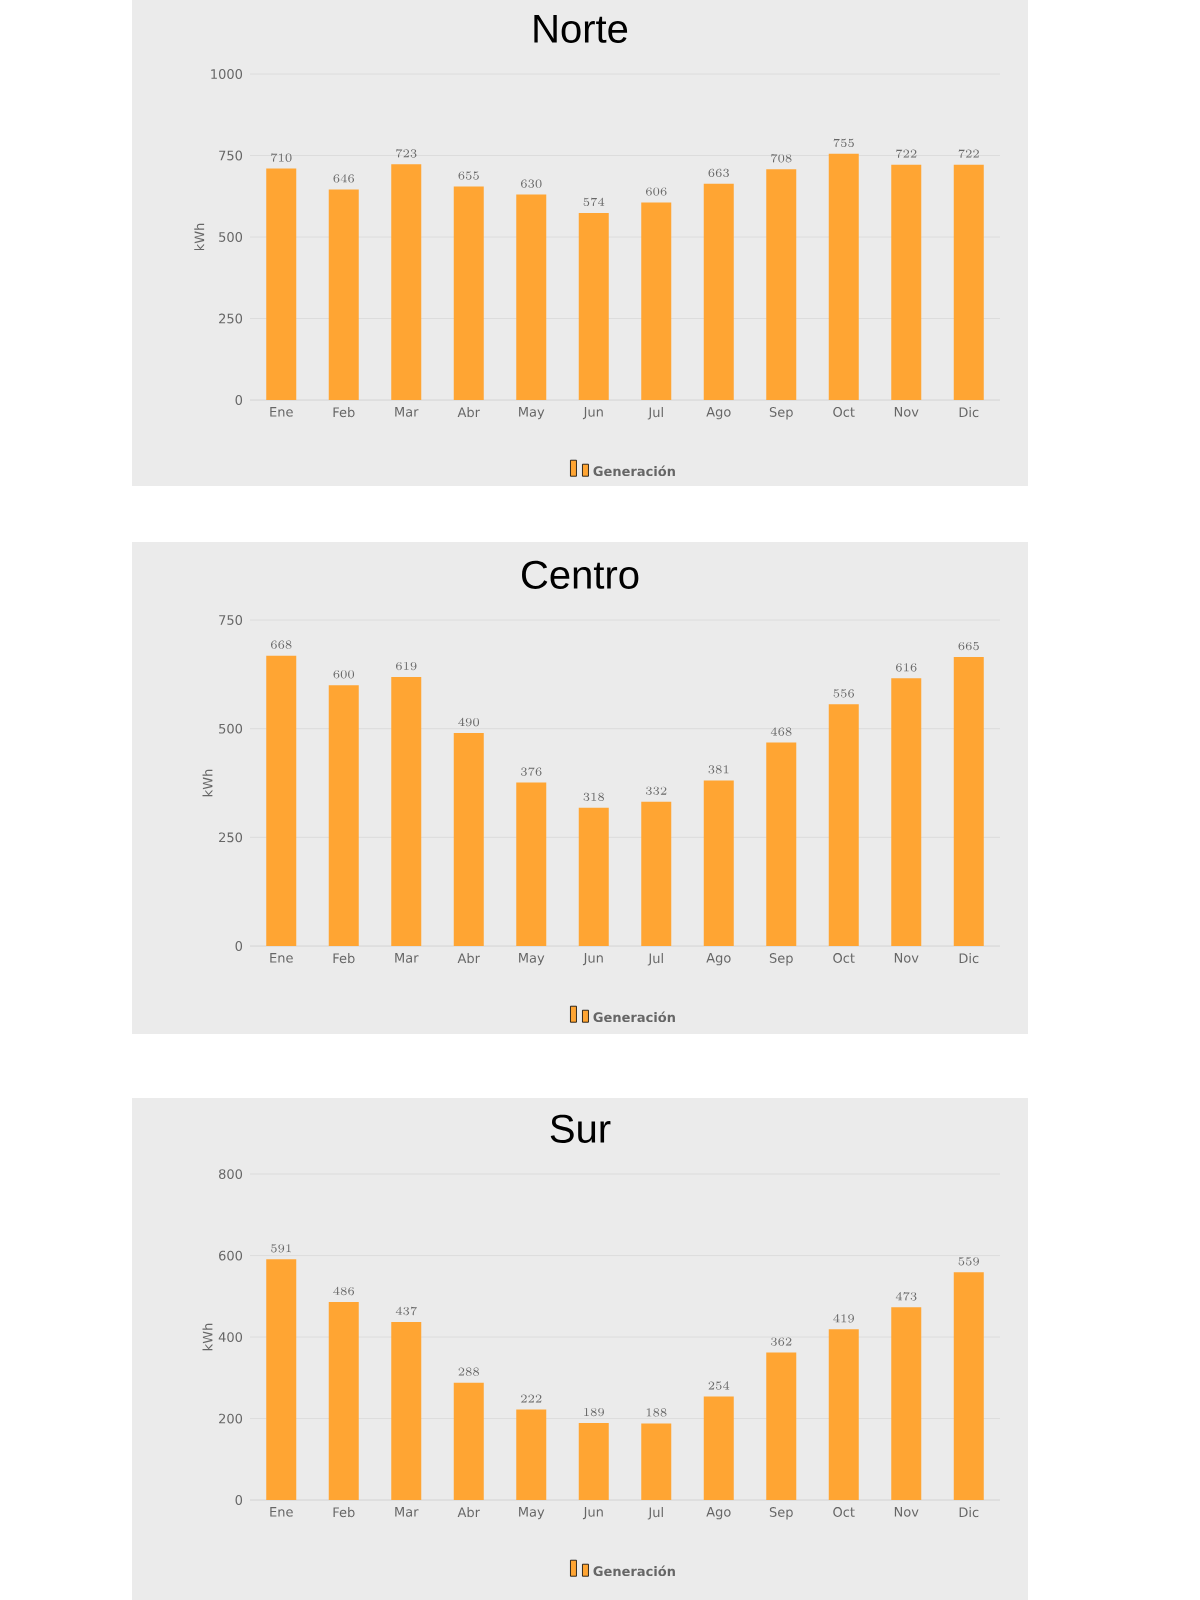 The height and width of the screenshot is (1600, 1200). Describe the element at coordinates (580, 1128) in the screenshot. I see `chart-title: Sur` at that location.